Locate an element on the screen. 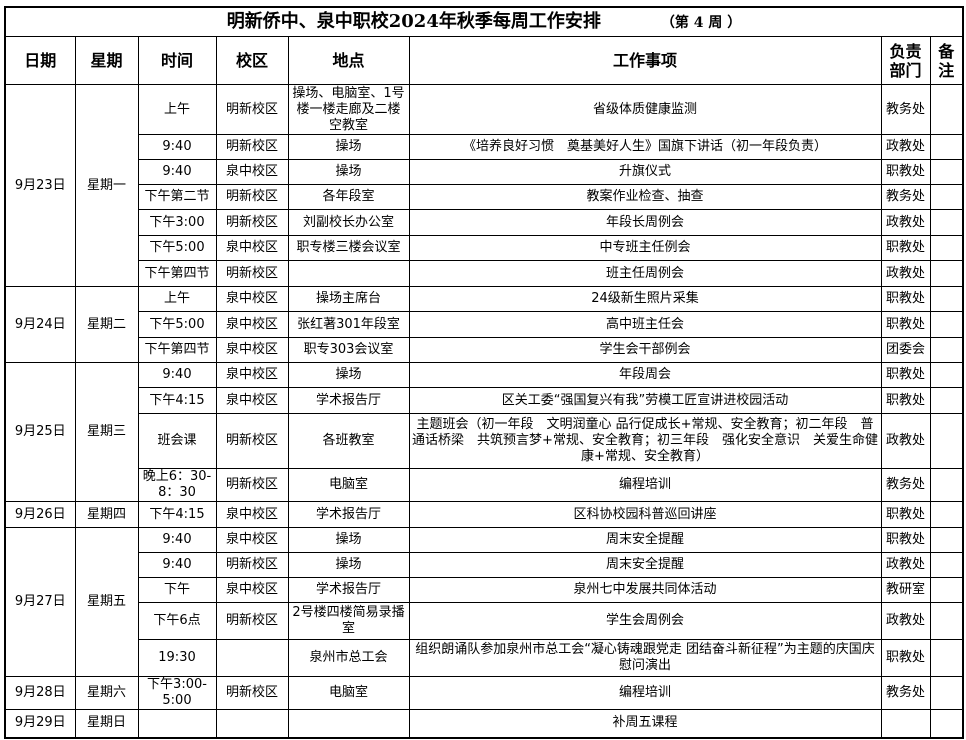 The height and width of the screenshot is (740, 966). weekday-cell: 星期六 is located at coordinates (106, 693).